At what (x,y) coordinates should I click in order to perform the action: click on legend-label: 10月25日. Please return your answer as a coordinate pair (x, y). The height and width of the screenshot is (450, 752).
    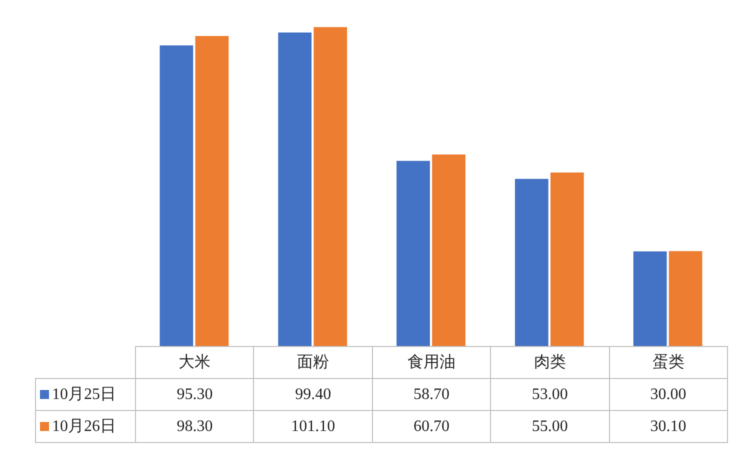
    Looking at the image, I should click on (84, 394).